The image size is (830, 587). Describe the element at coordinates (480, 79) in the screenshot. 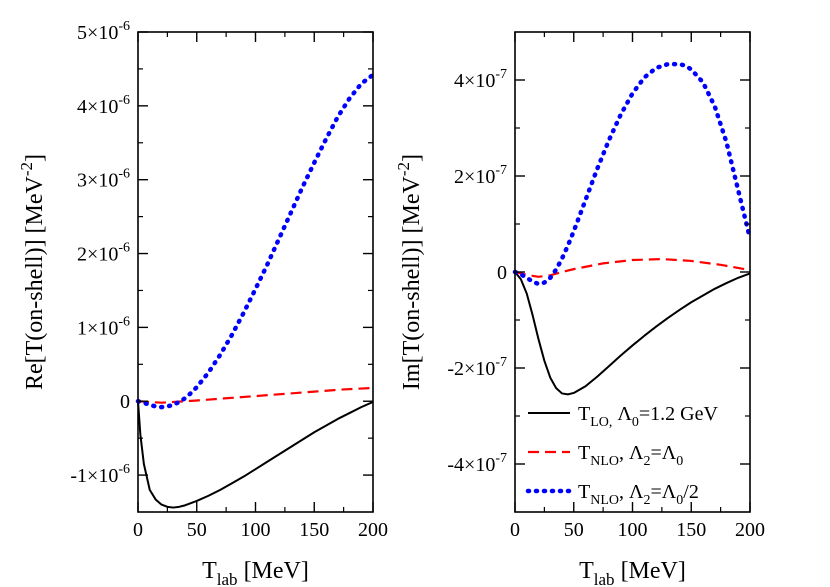

I see `y-tick-label: 4×10⁻⁷` at that location.